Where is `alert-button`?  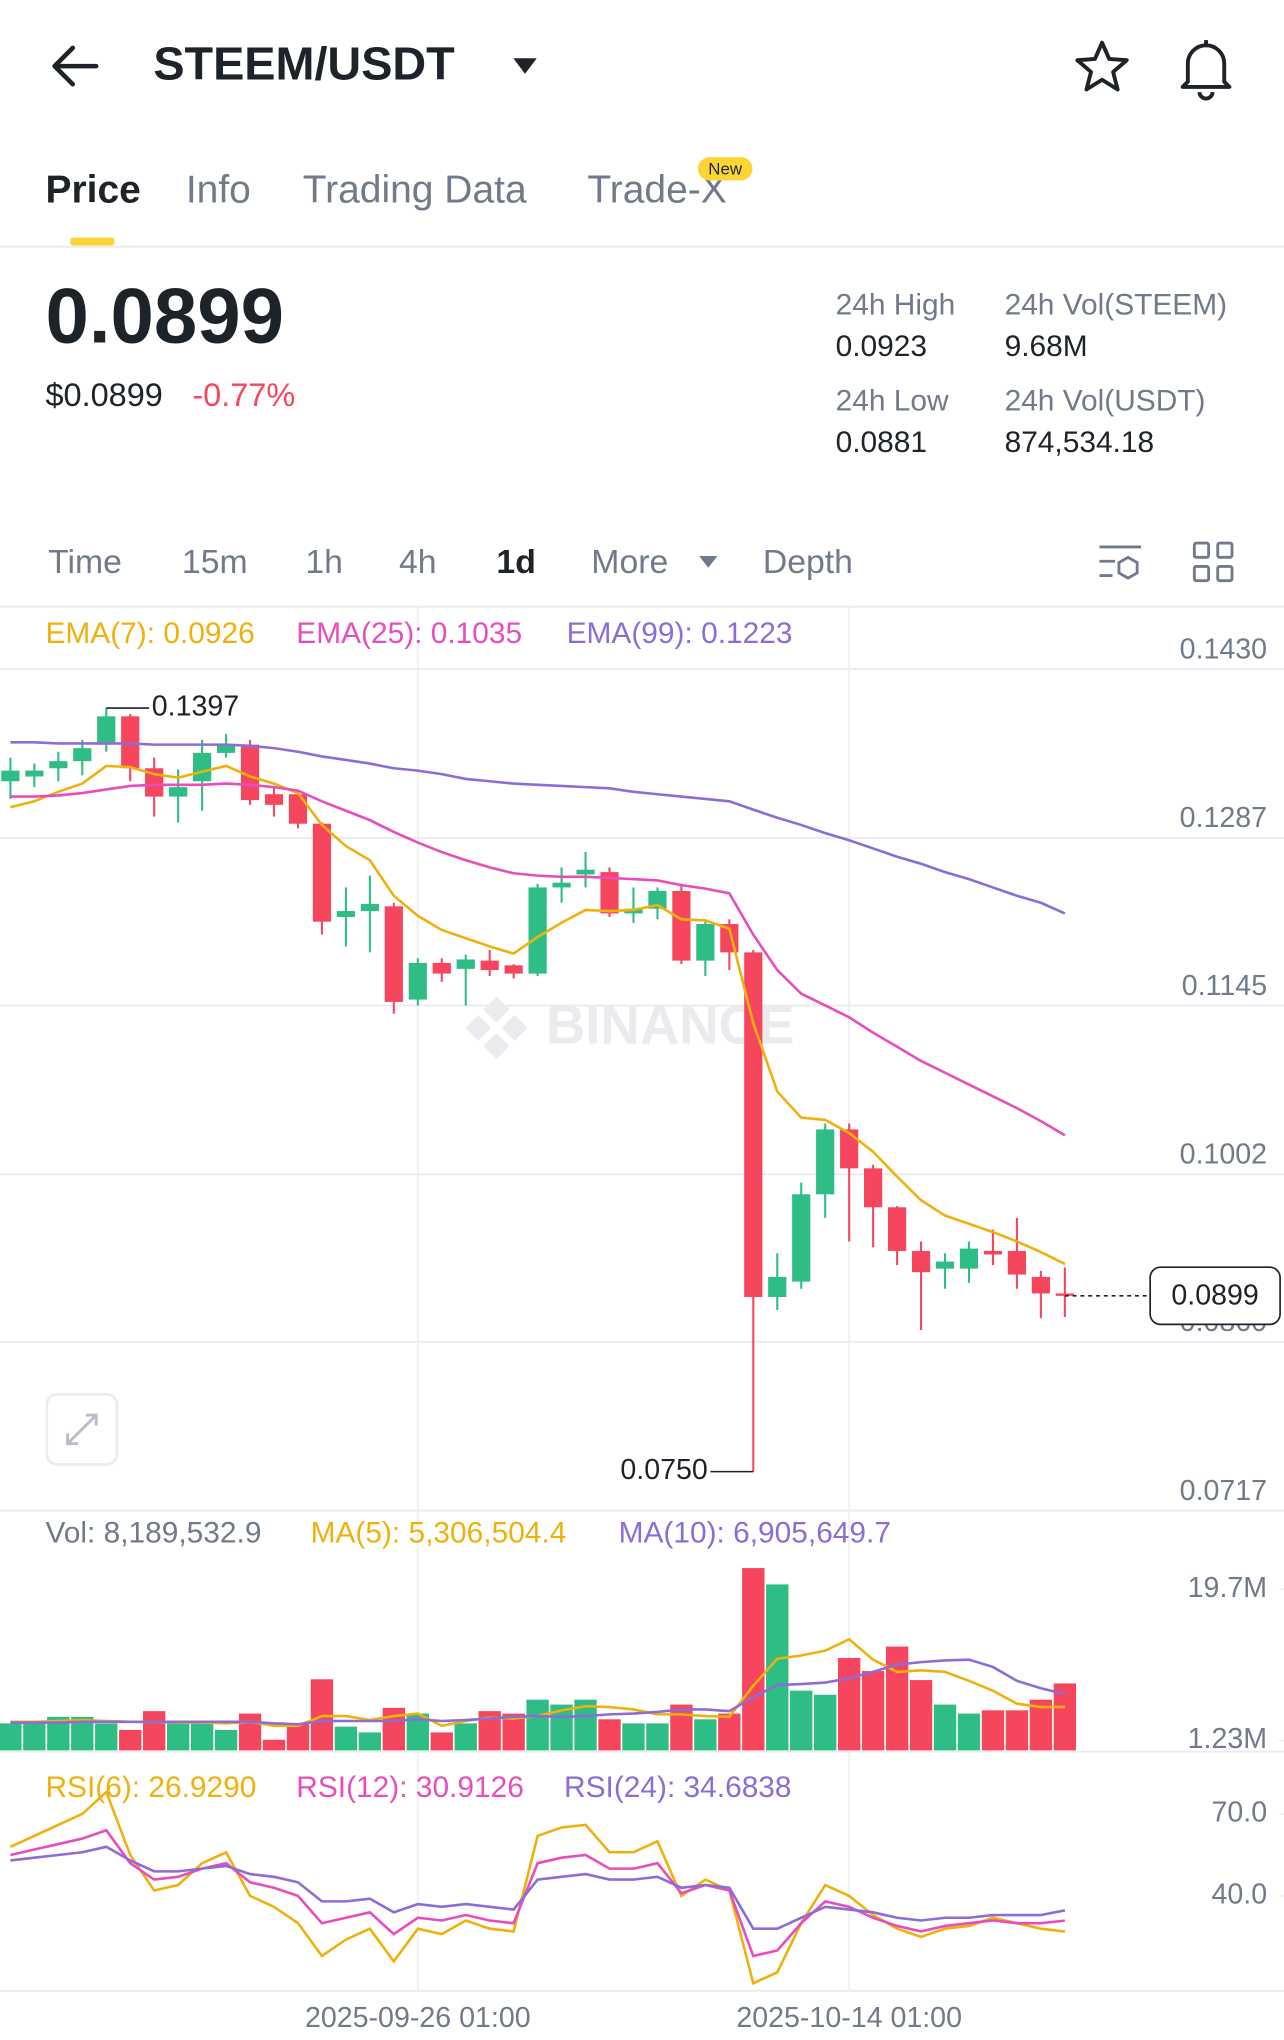
alert-button is located at coordinates (1206, 70).